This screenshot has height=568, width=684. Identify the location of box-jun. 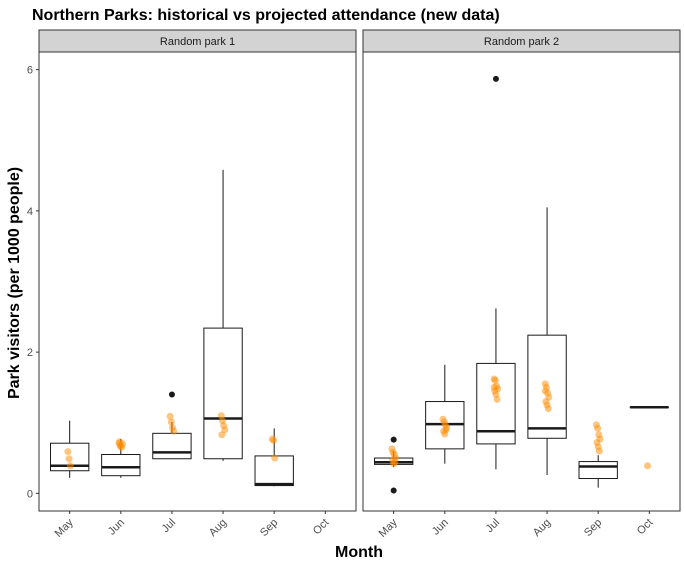
(121, 458).